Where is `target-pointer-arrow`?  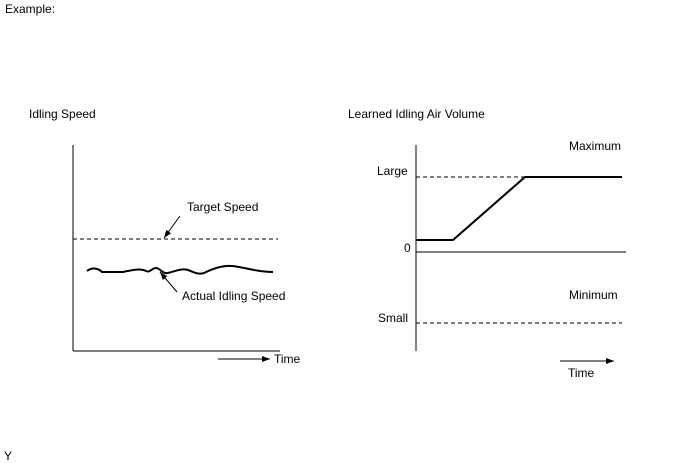 target-pointer-arrow is located at coordinates (172, 227).